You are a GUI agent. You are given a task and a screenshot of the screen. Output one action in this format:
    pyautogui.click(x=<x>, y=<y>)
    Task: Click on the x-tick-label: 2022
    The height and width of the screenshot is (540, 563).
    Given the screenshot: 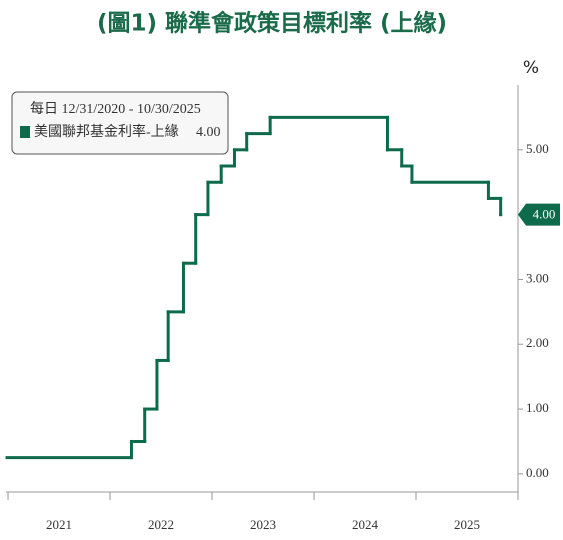 What is the action you would take?
    pyautogui.click(x=161, y=524)
    